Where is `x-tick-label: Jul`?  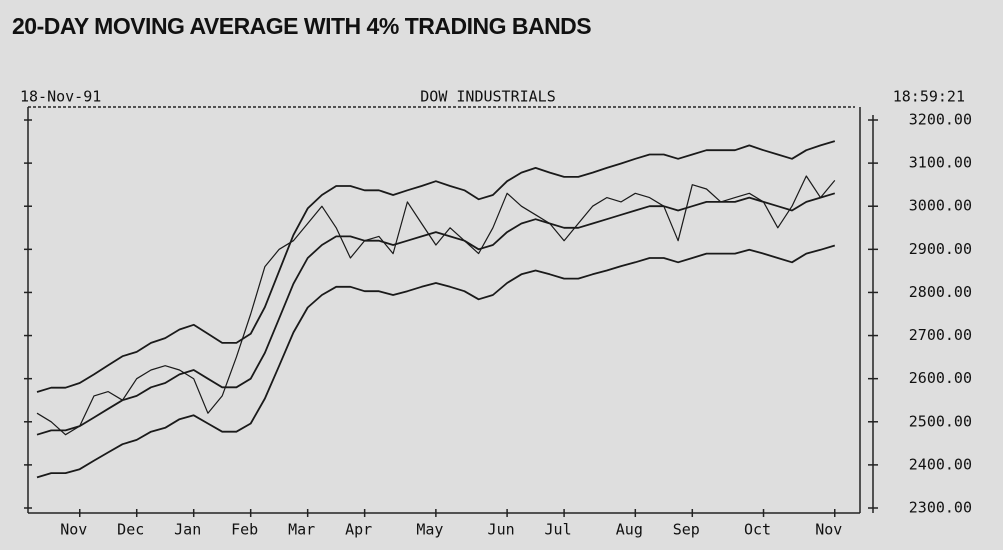 x-tick-label: Jul is located at coordinates (558, 530).